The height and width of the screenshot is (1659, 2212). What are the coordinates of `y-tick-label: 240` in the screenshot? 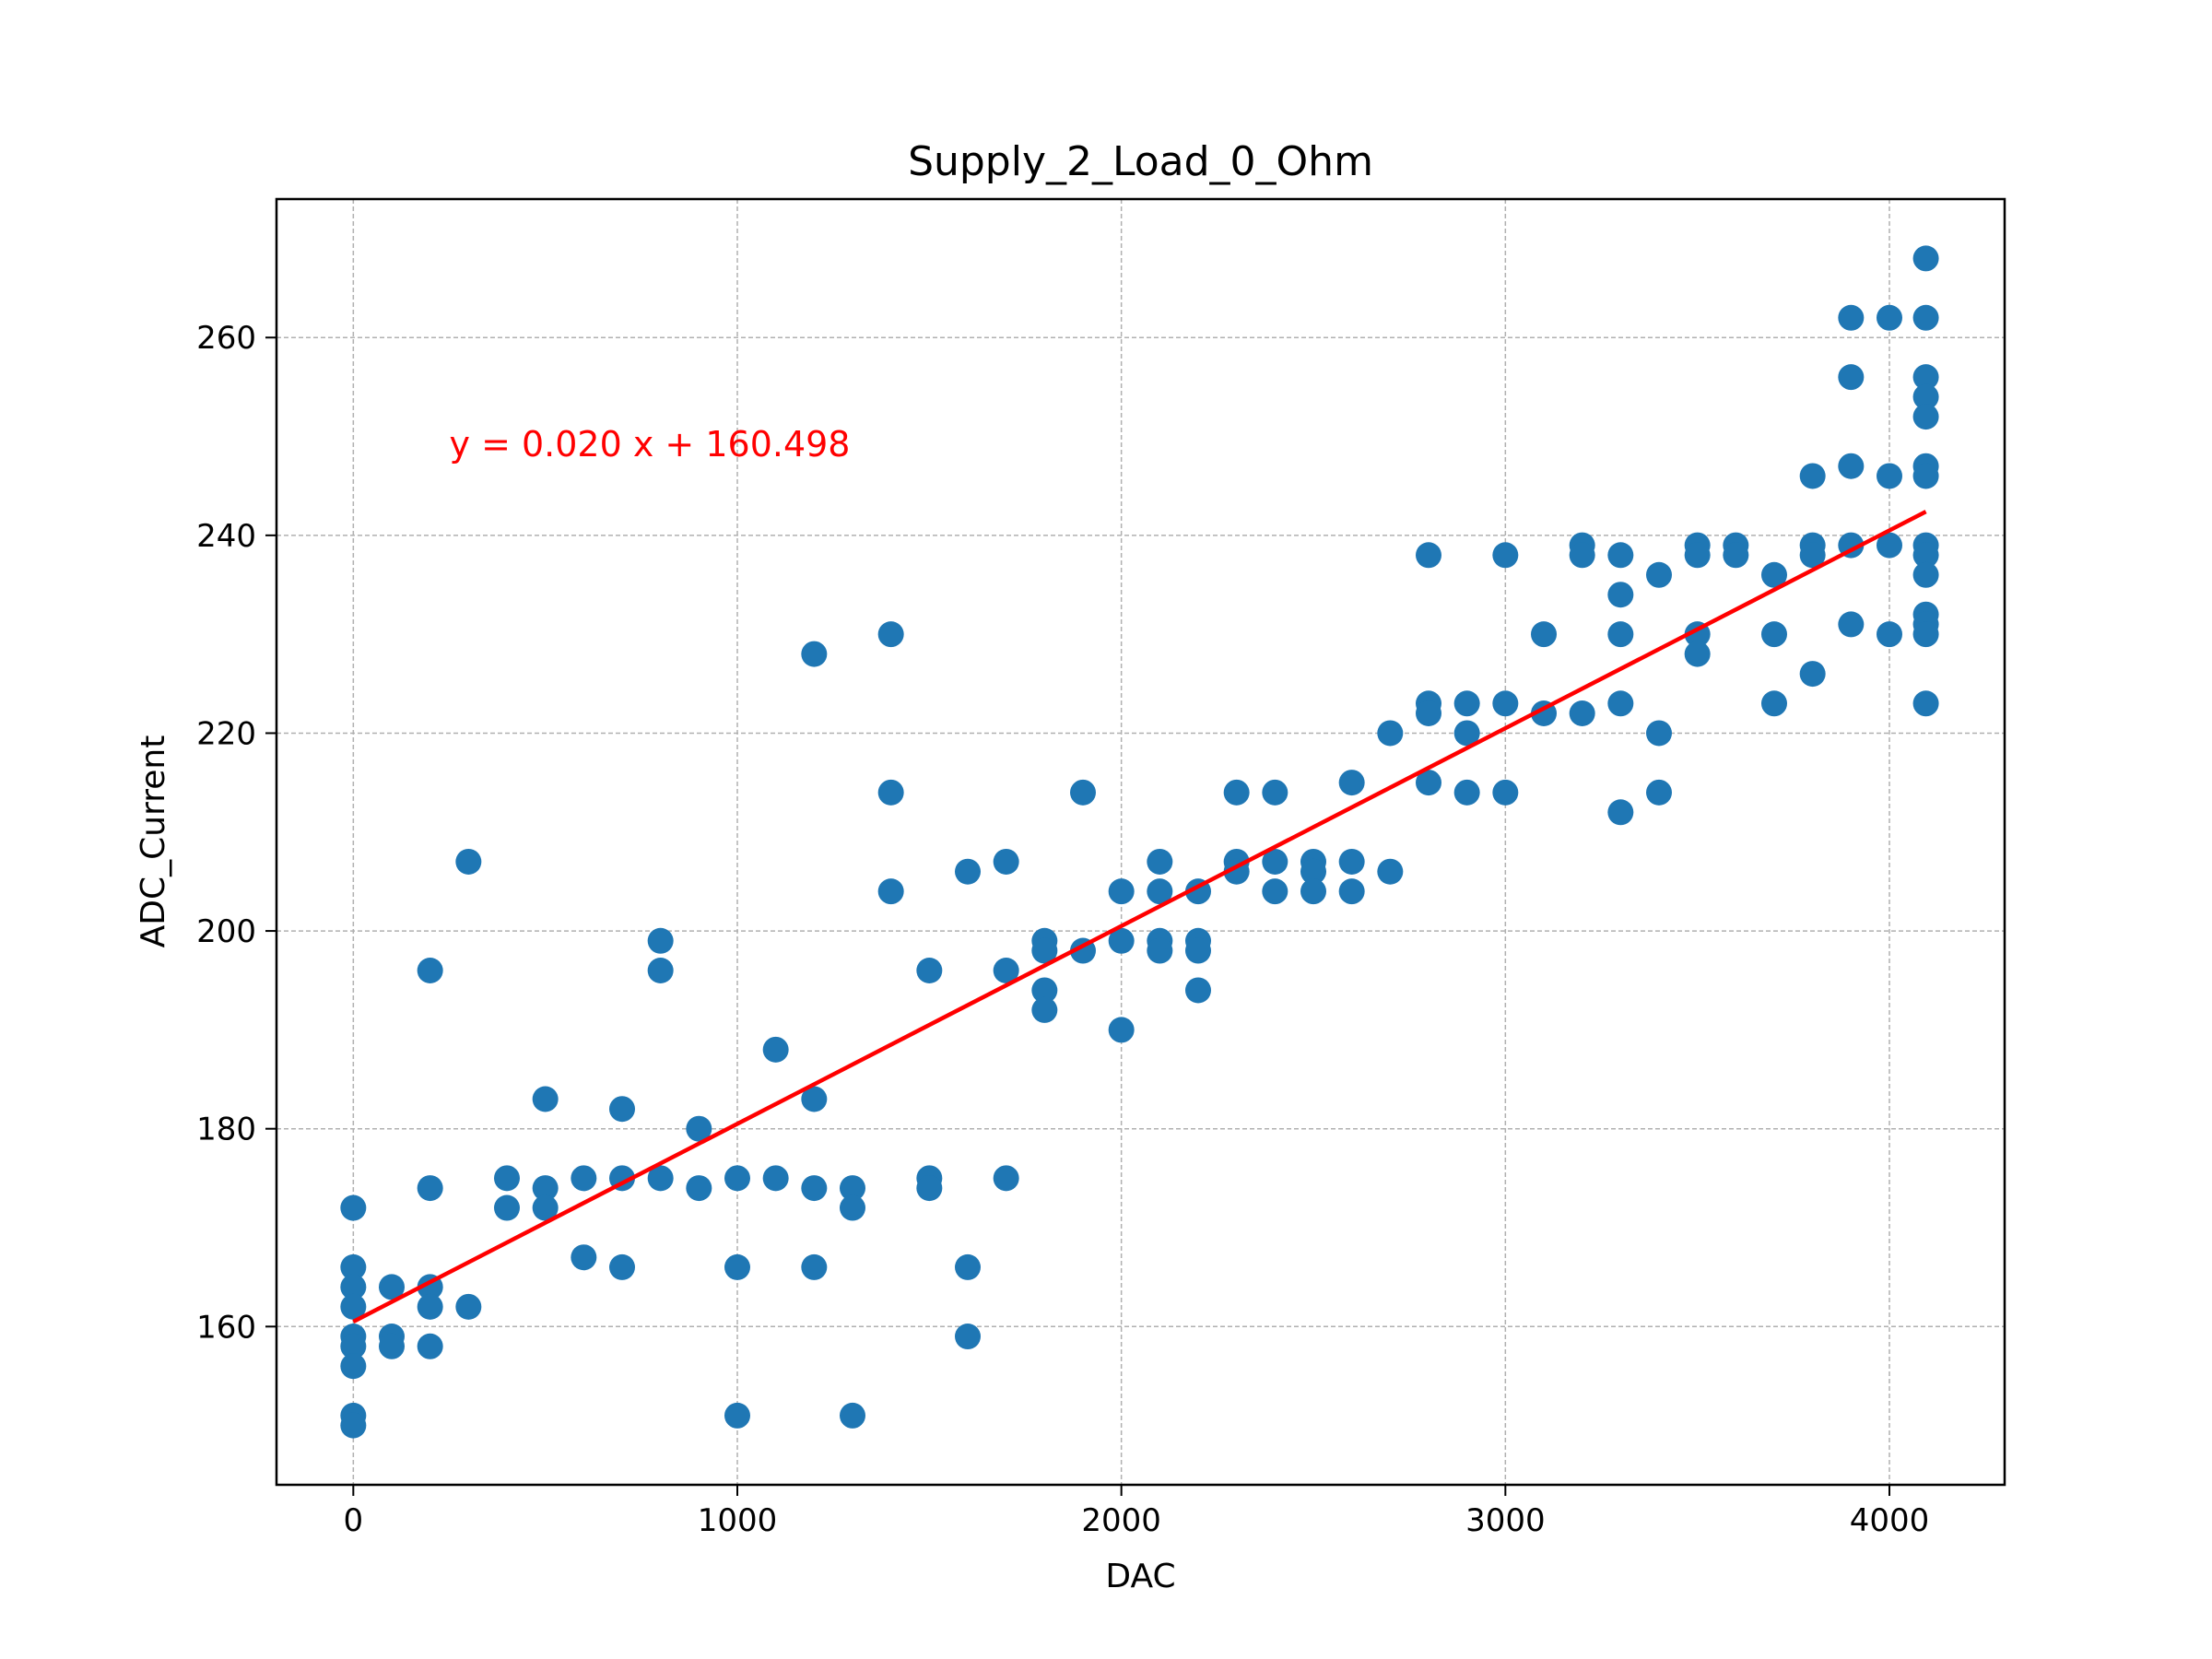 It's located at (226, 536).